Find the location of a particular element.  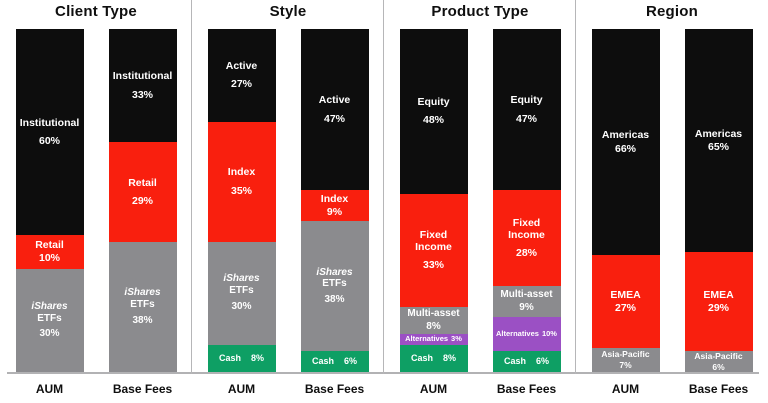

group-title-style: Style is located at coordinates (288, 11).